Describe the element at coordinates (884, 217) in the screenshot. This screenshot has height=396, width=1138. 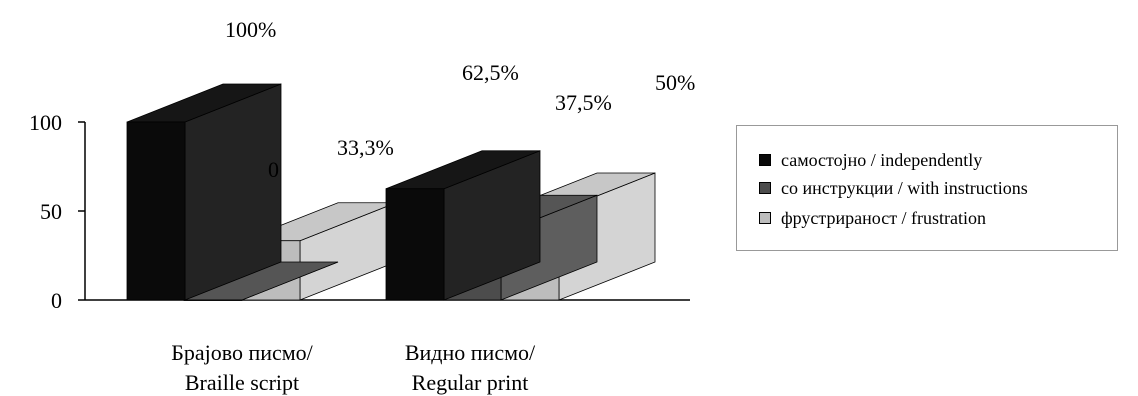
I see `legend-label-frustration: фрустрираност / frustration` at that location.